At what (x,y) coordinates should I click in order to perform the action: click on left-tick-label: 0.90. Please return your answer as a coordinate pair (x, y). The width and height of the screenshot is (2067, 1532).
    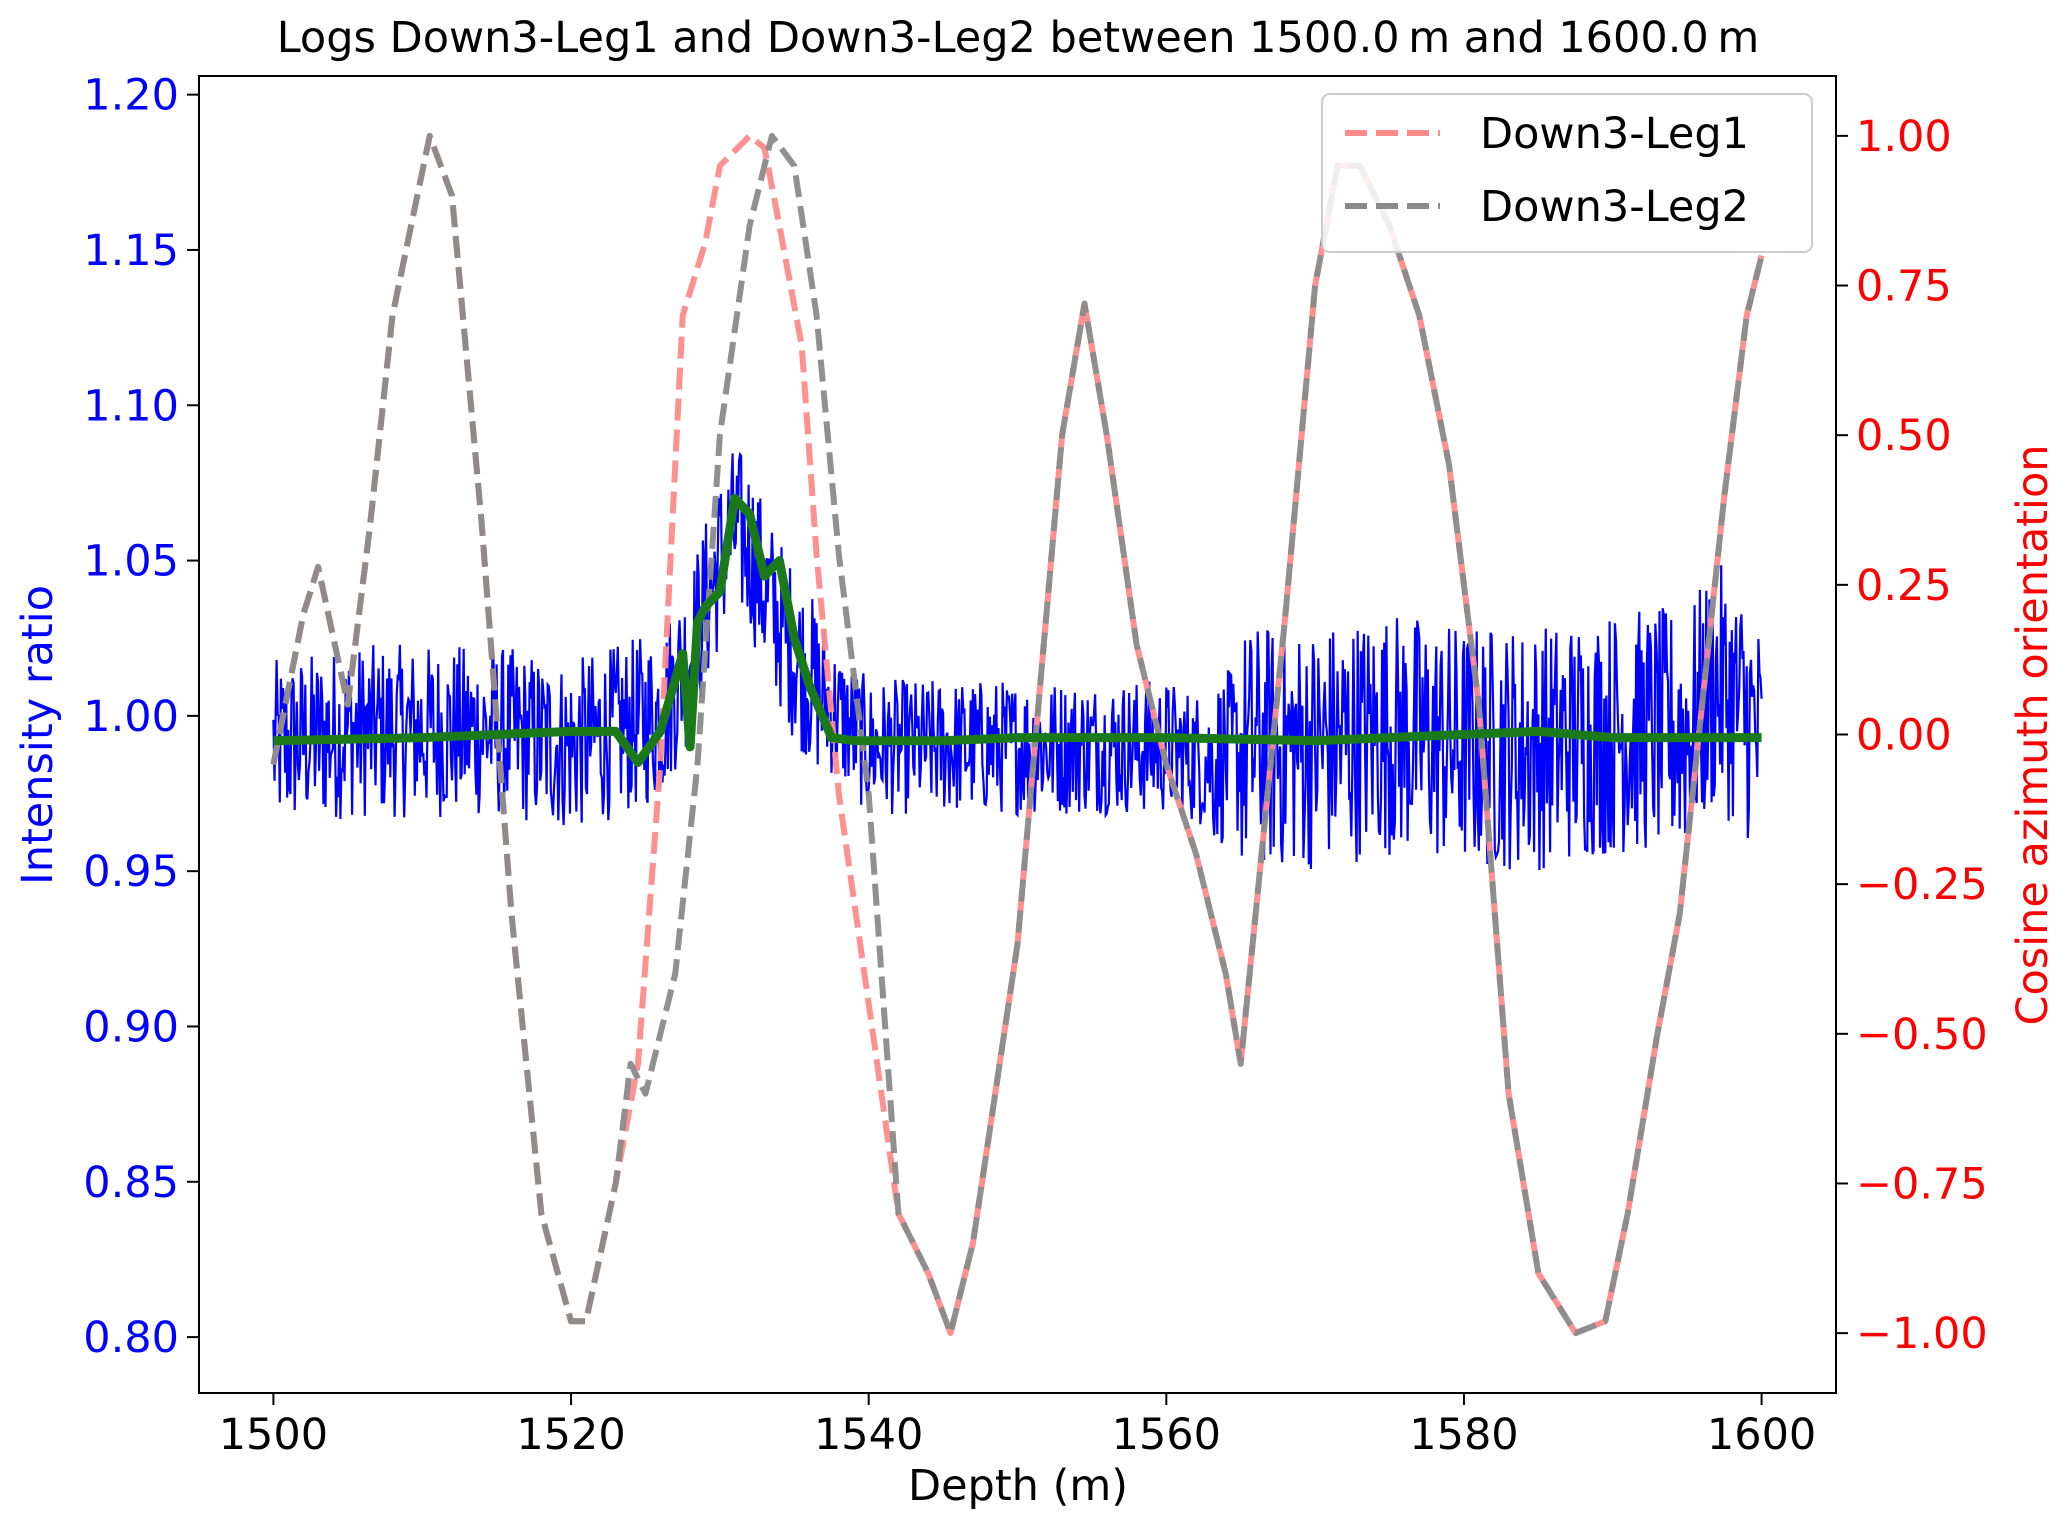
    Looking at the image, I should click on (131, 1027).